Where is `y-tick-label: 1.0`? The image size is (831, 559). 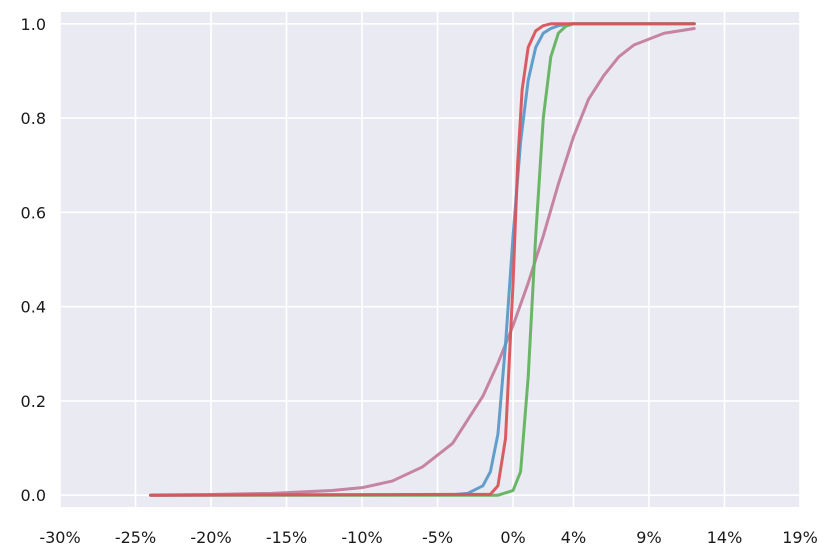 y-tick-label: 1.0 is located at coordinates (33, 24).